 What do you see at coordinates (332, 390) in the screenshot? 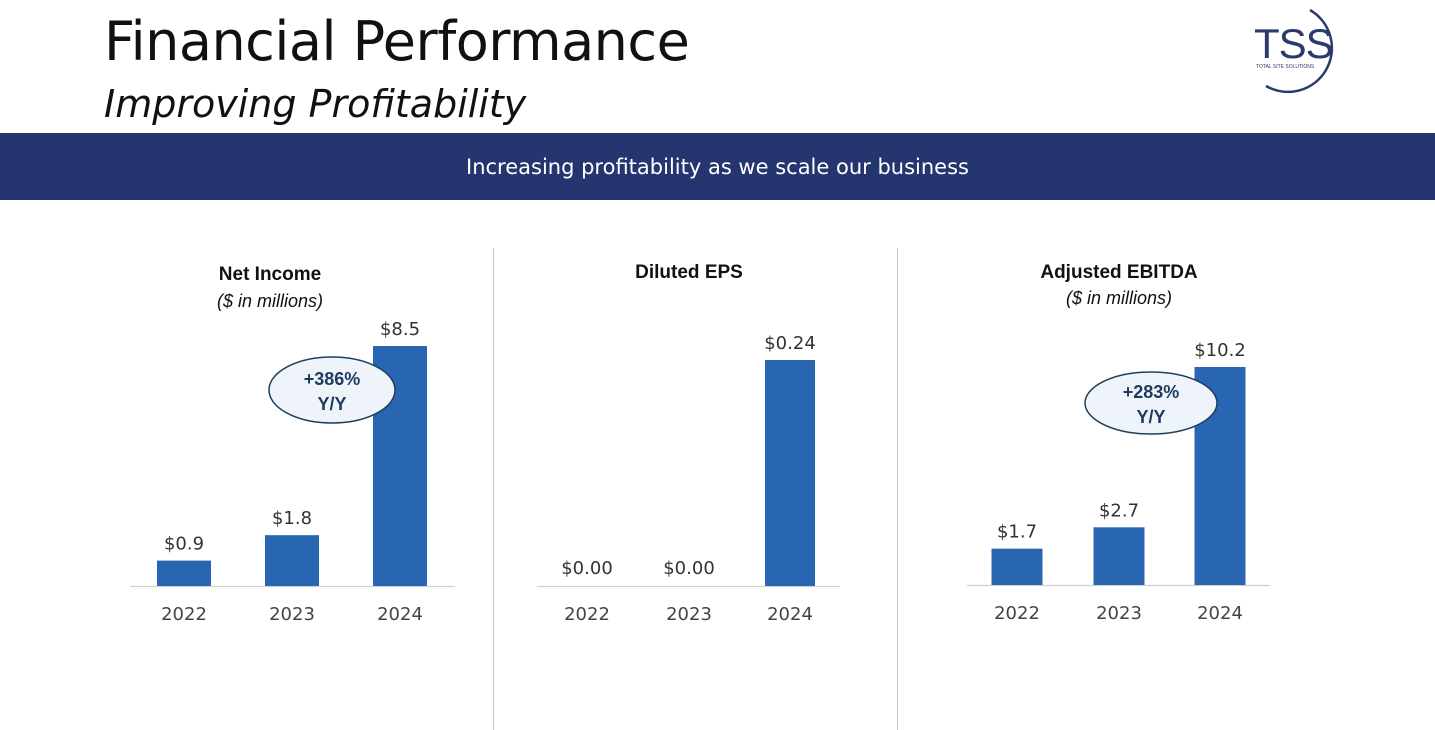
I see `net-income-growth-callout` at bounding box center [332, 390].